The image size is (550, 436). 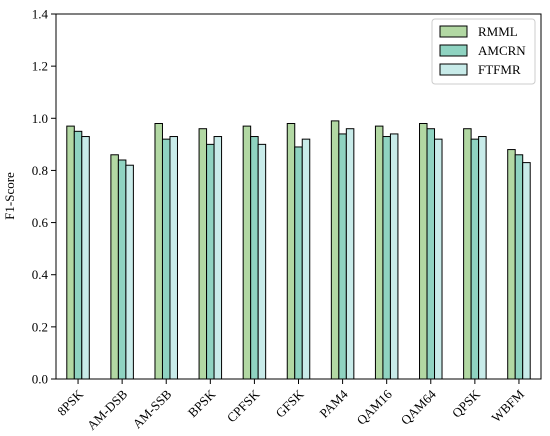 What do you see at coordinates (40, 170) in the screenshot?
I see `y-tick-label: 0.8` at bounding box center [40, 170].